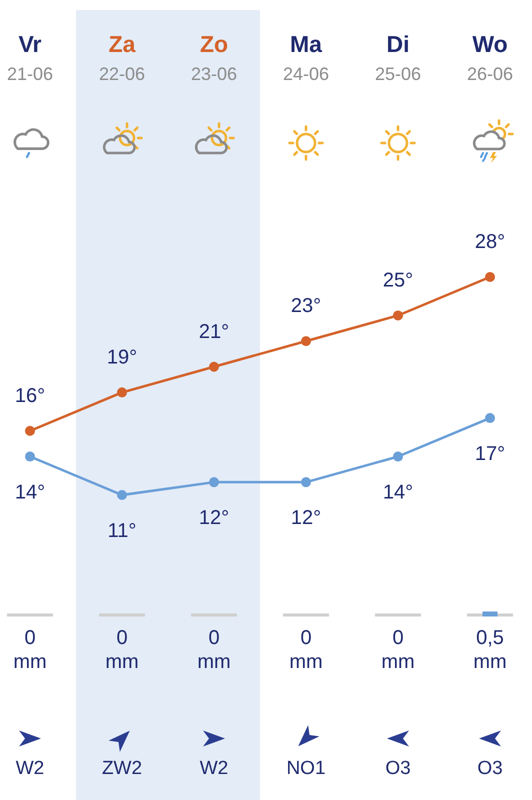 This screenshot has height=800, width=532. What do you see at coordinates (30, 395) in the screenshot?
I see `data-label: 16°` at bounding box center [30, 395].